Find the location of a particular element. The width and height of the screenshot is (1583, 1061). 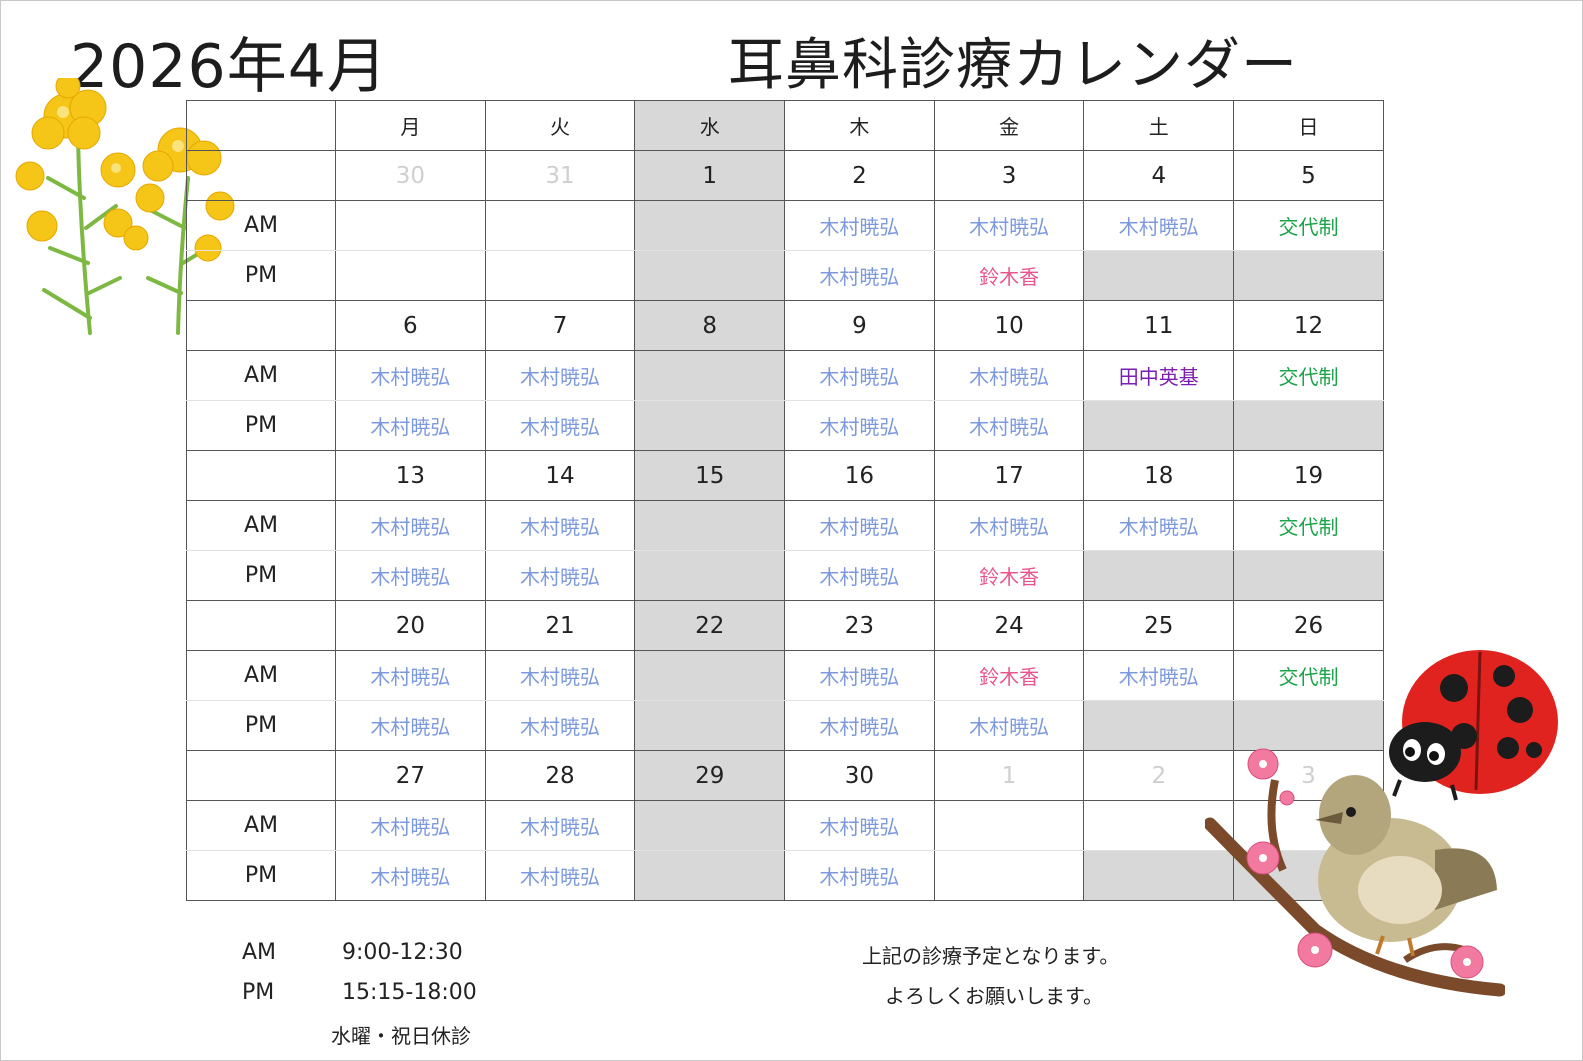

day-number: 11 is located at coordinates (1159, 325).